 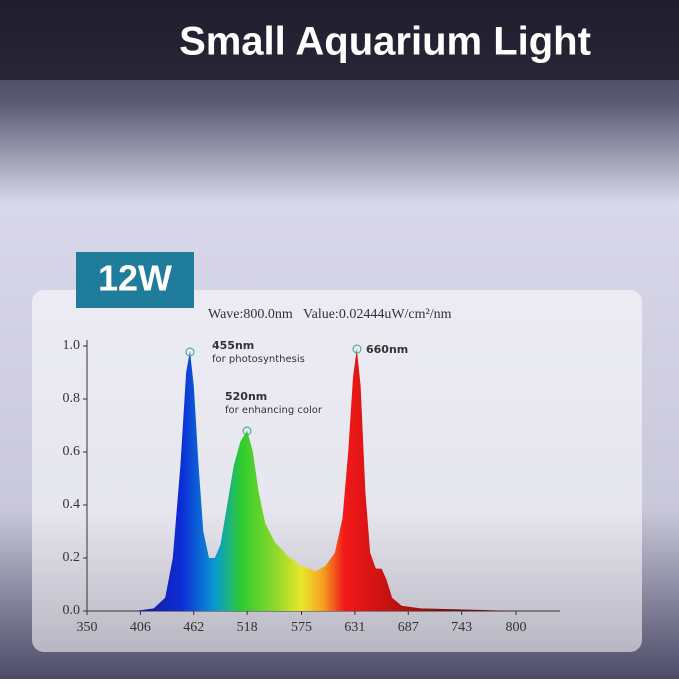 I want to click on y-tick-label: 0.8, so click(x=72, y=398).